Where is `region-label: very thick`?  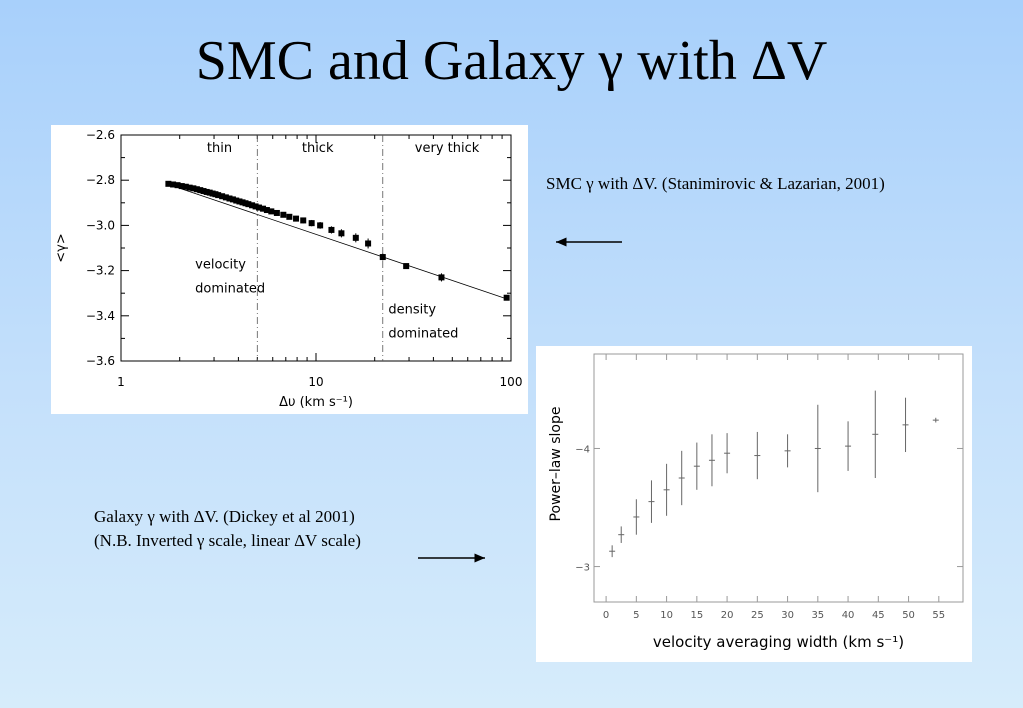 region-label: very thick is located at coordinates (447, 148).